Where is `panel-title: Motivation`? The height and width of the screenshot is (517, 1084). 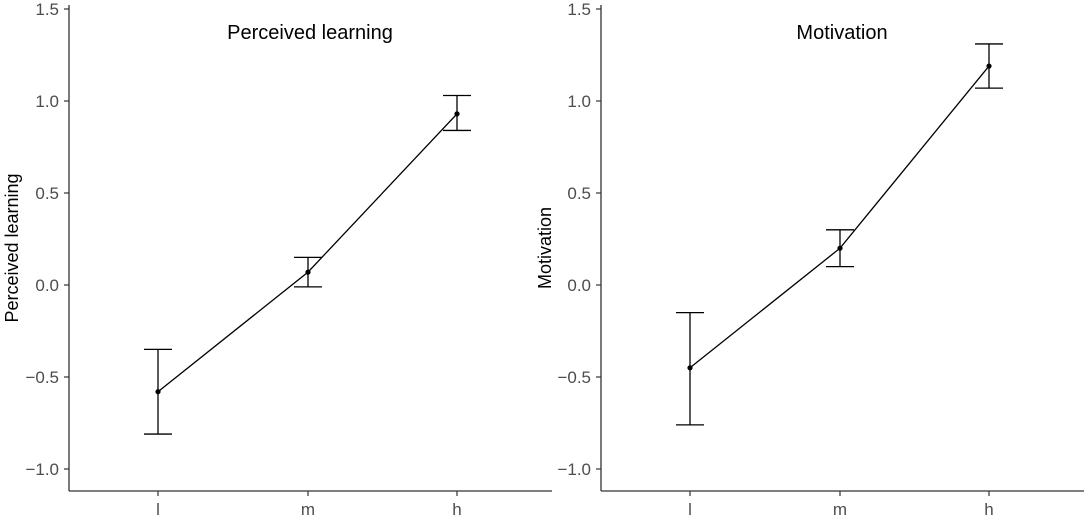
panel-title: Motivation is located at coordinates (841, 33).